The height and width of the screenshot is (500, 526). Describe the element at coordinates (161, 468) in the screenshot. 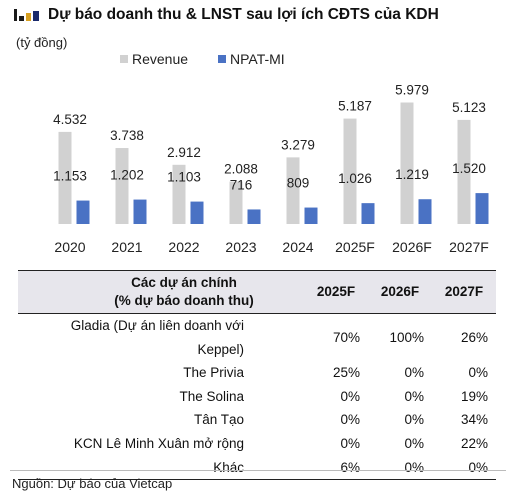

I see `project-name: Khác` at that location.